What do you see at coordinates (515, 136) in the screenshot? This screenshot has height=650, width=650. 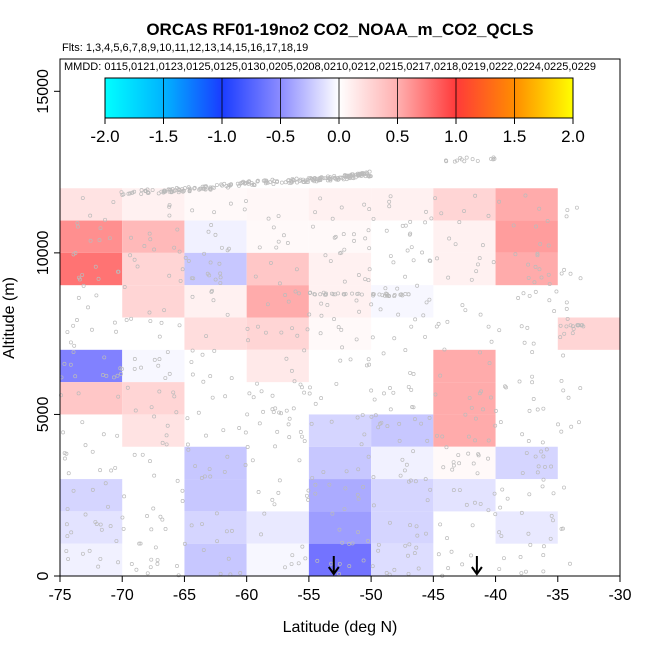 I see `colorbar-tick-label: 1.5` at bounding box center [515, 136].